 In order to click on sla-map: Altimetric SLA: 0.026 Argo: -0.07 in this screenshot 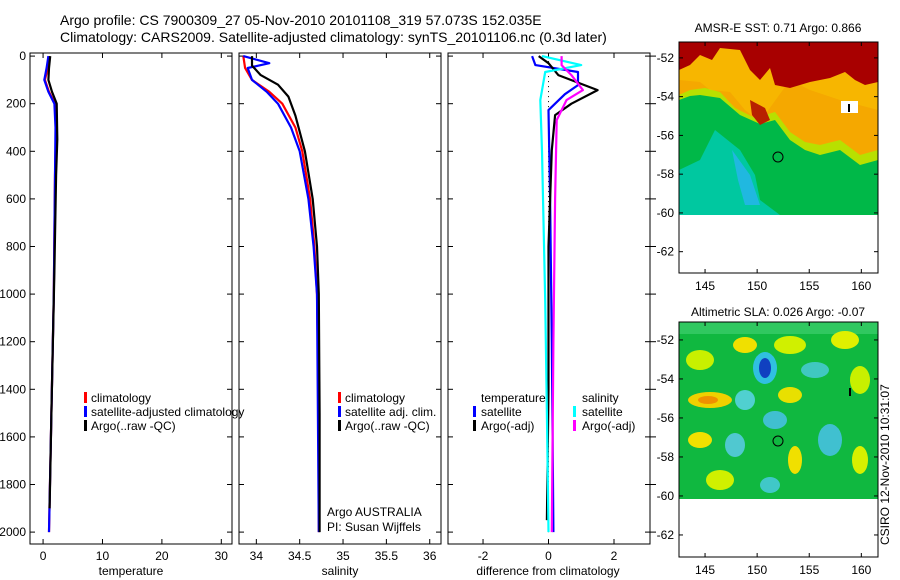, I will do `click(768, 441)`.